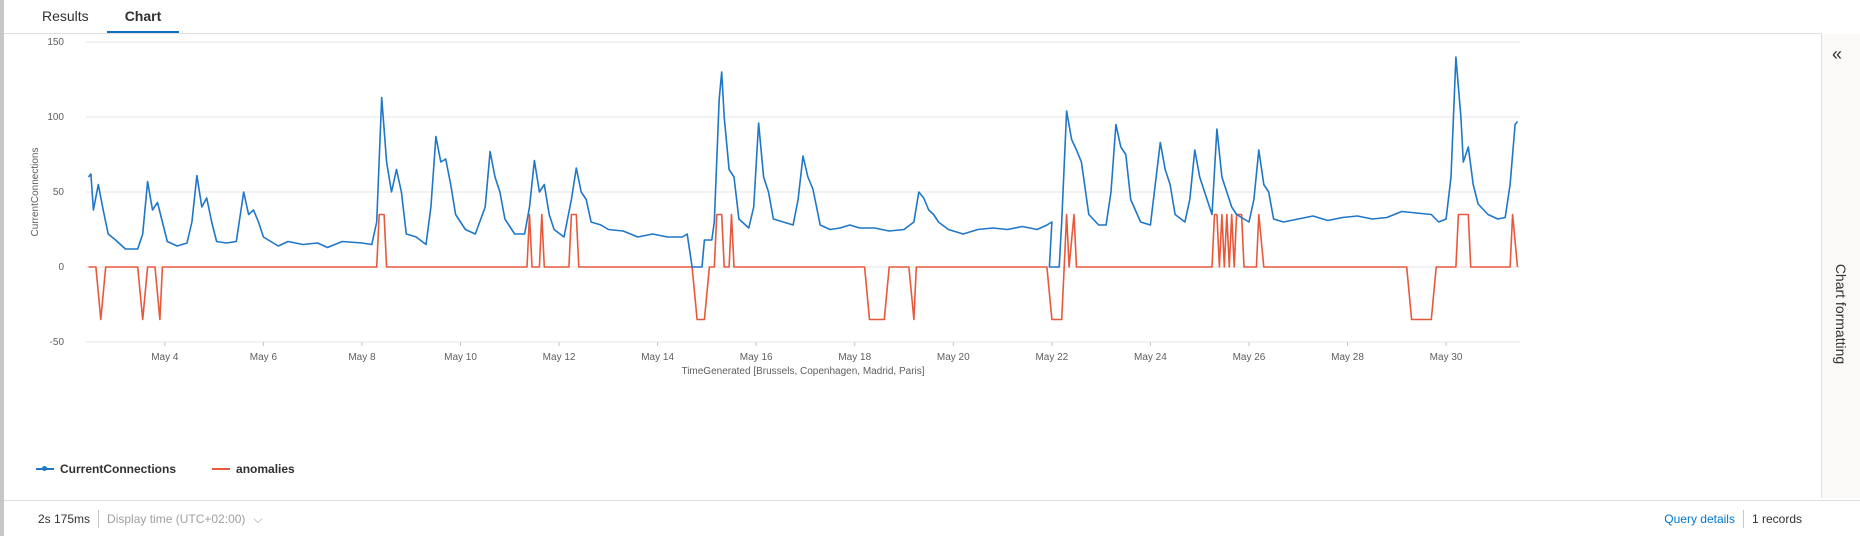  What do you see at coordinates (2, 268) in the screenshot?
I see `left-border` at bounding box center [2, 268].